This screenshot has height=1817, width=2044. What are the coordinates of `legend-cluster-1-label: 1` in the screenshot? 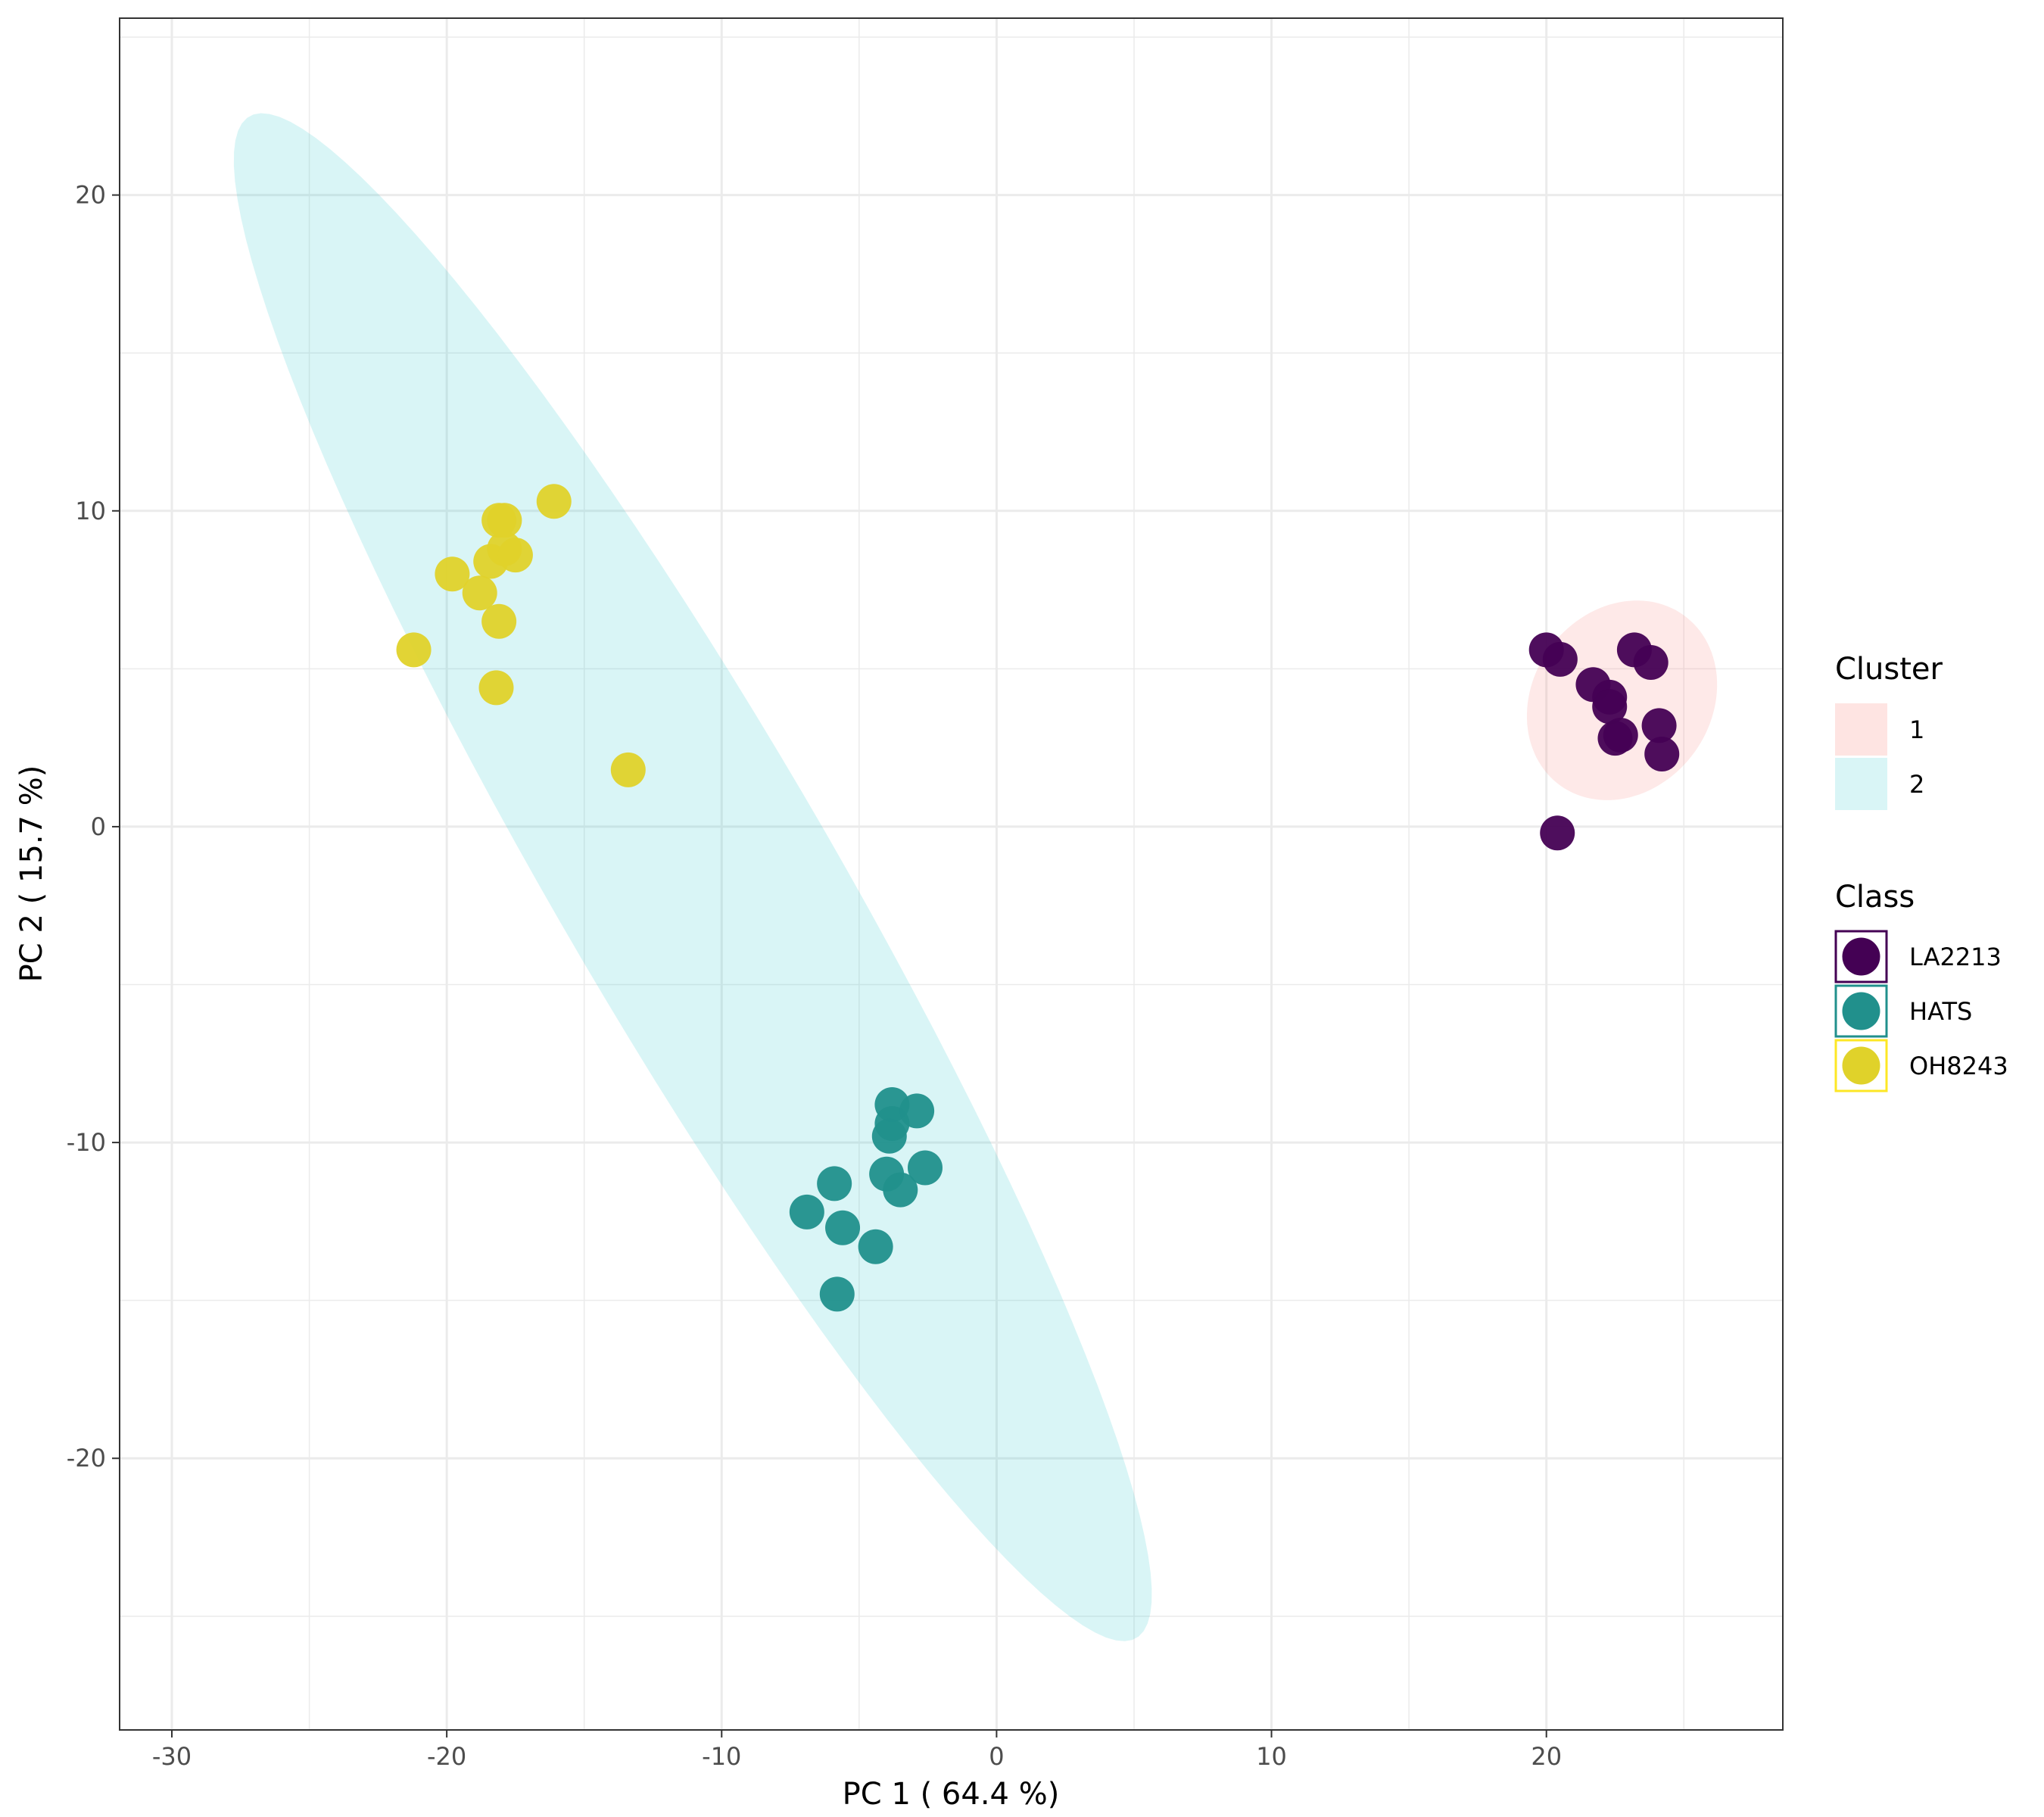 It's located at (1916, 729).